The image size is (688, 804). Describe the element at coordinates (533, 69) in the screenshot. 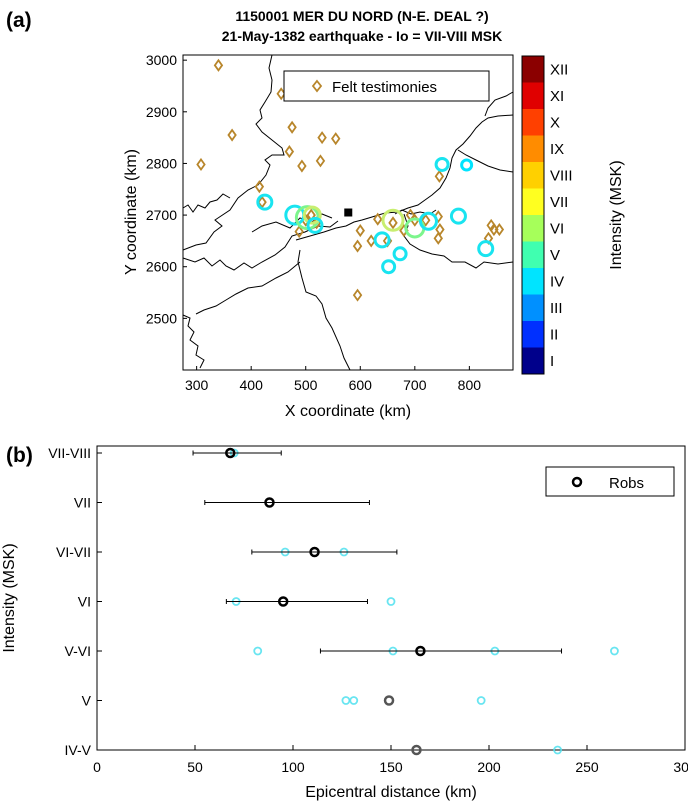

I see `colorbar-segment-XII` at that location.